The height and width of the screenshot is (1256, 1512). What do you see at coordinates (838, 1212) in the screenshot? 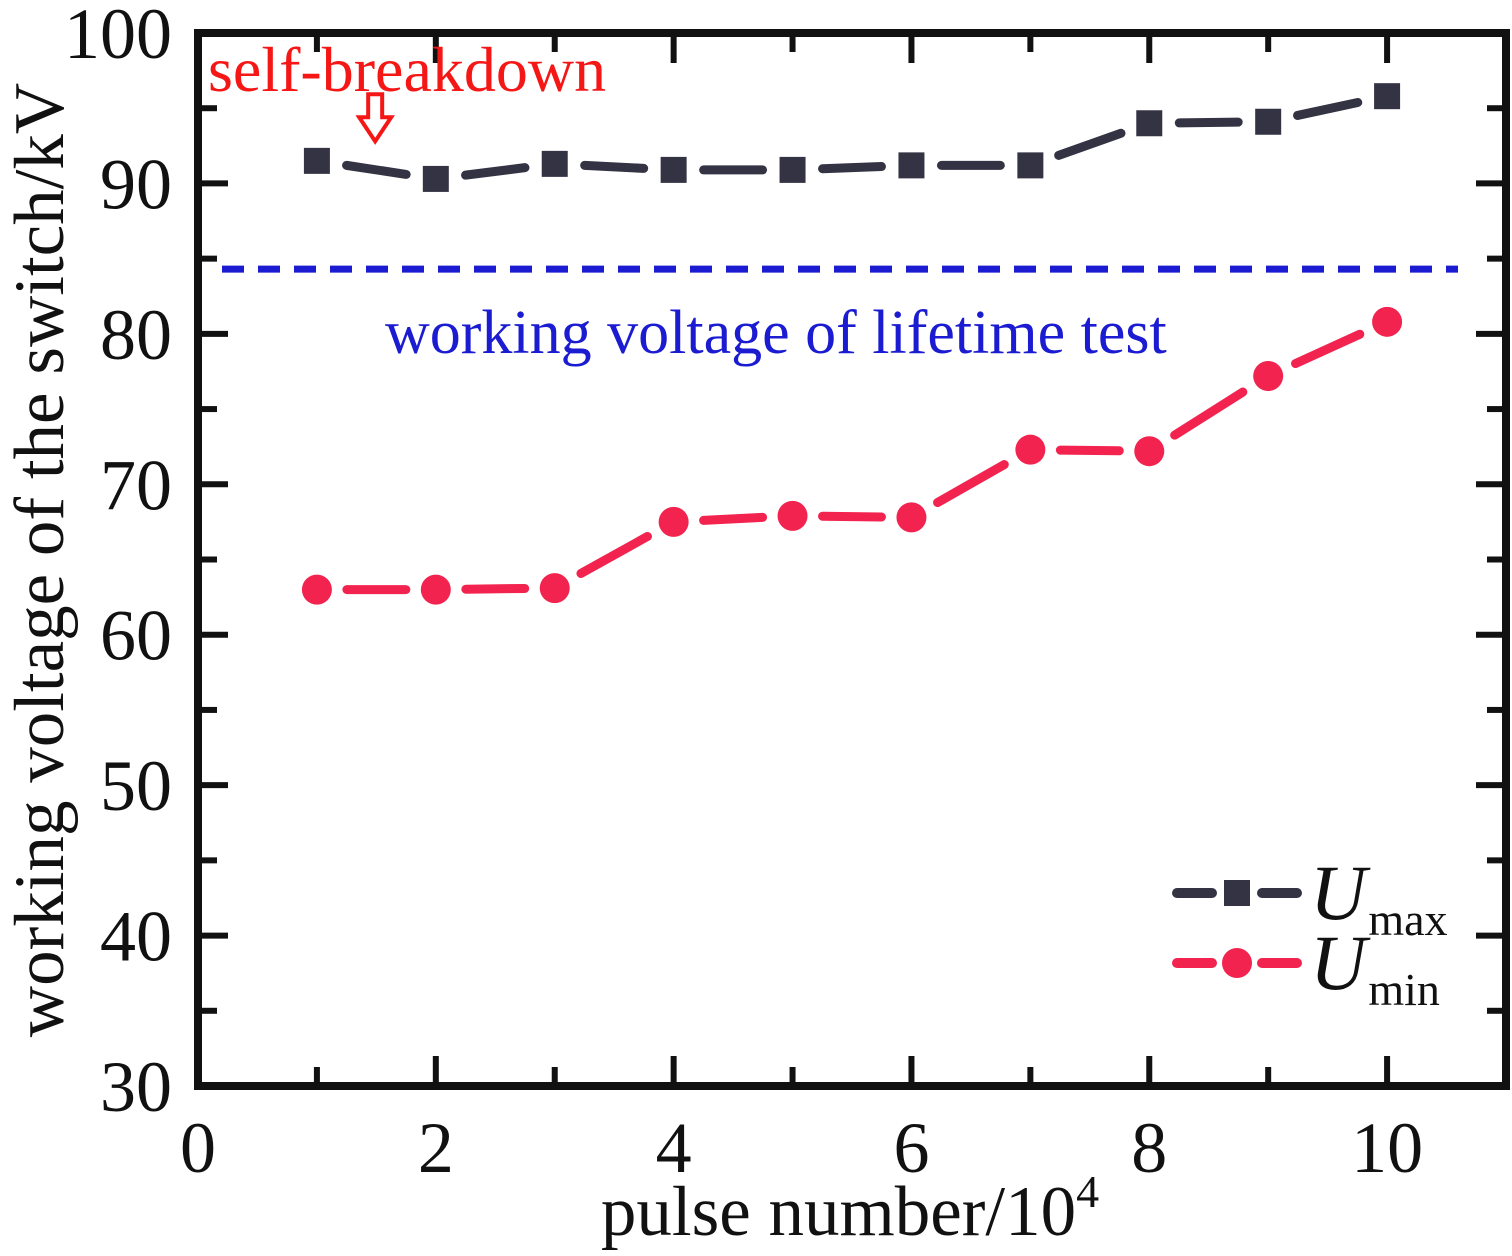
I see `x-axis-title-text: pulse number/10` at bounding box center [838, 1212].